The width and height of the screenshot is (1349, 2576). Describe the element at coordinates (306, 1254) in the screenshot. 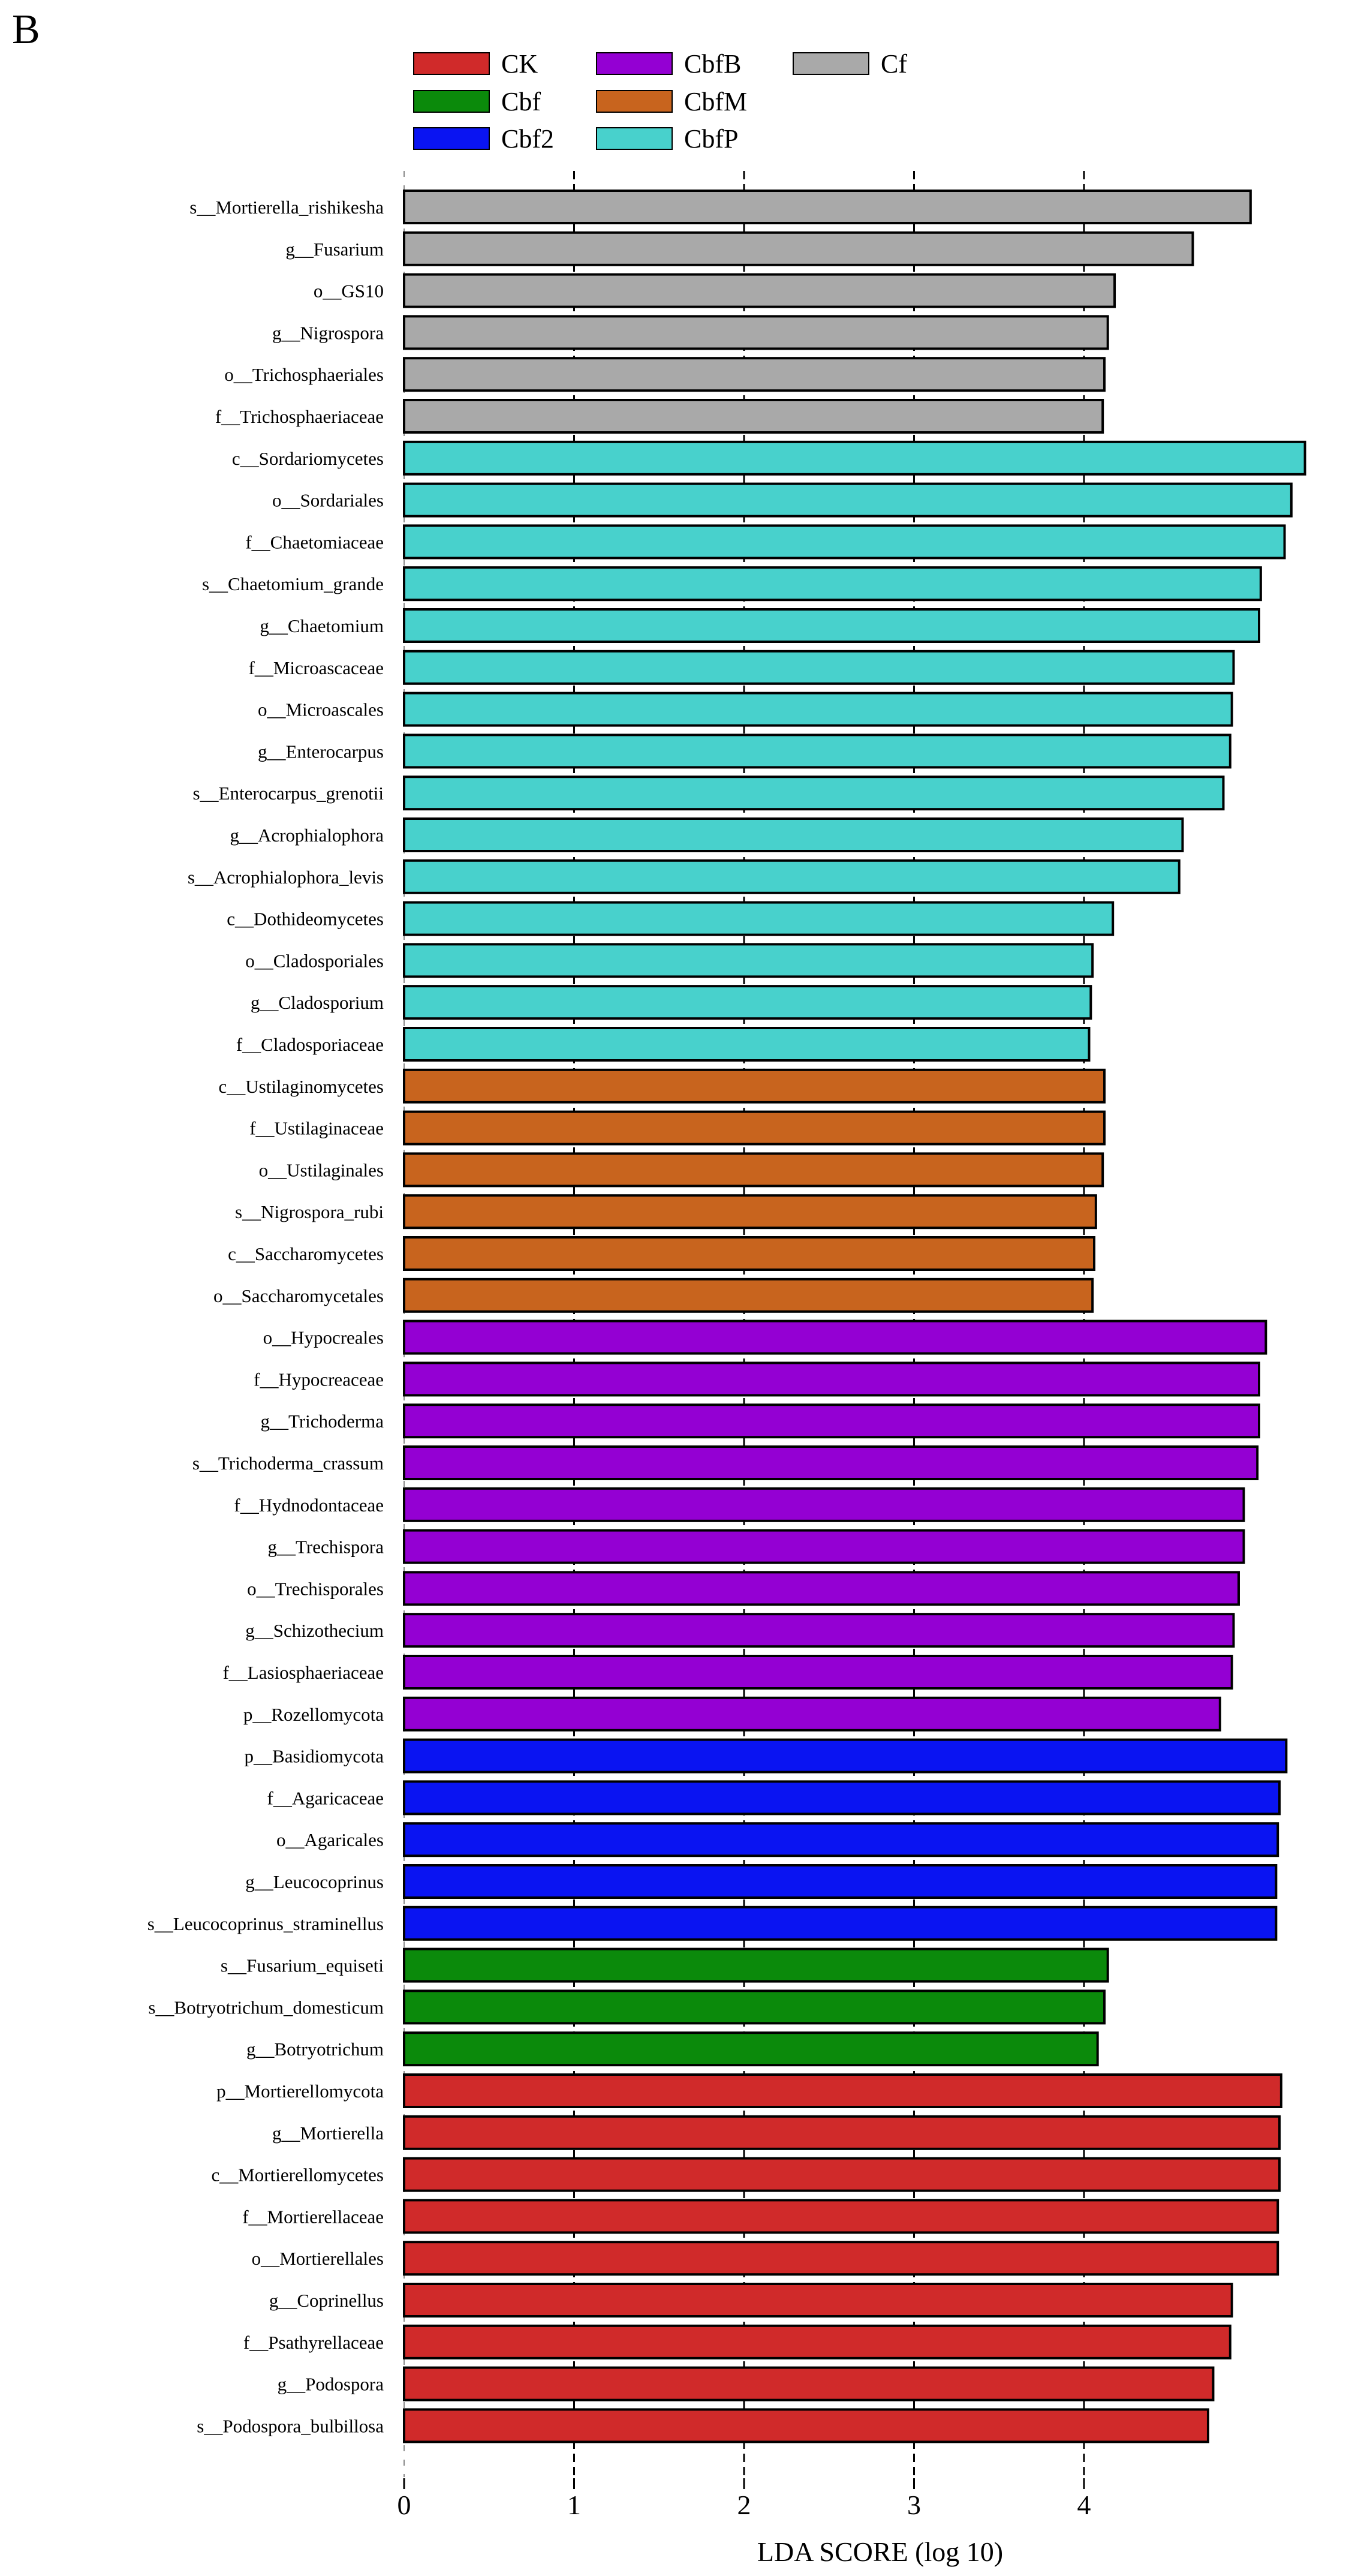

I see `bar-label: c__Saccharomycetes` at that location.